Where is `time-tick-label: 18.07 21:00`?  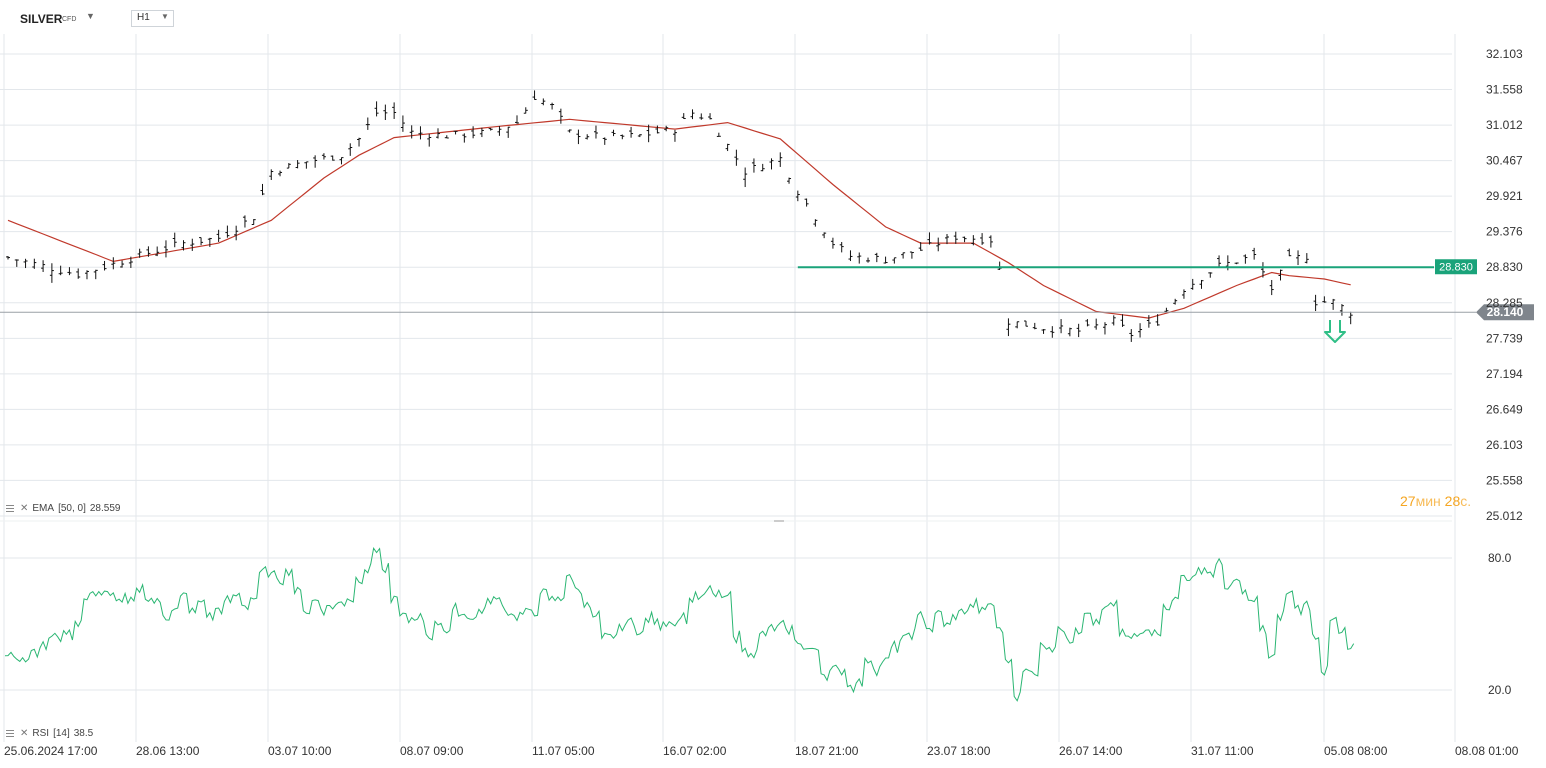
time-tick-label: 18.07 21:00 is located at coordinates (827, 751).